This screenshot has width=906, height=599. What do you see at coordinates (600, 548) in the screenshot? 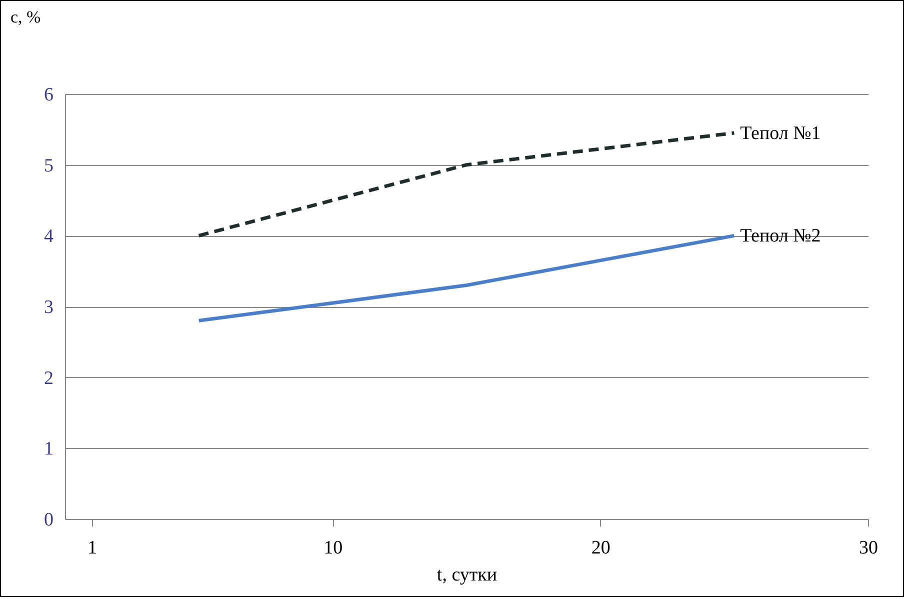
I see `x-tick-label: 20` at bounding box center [600, 548].